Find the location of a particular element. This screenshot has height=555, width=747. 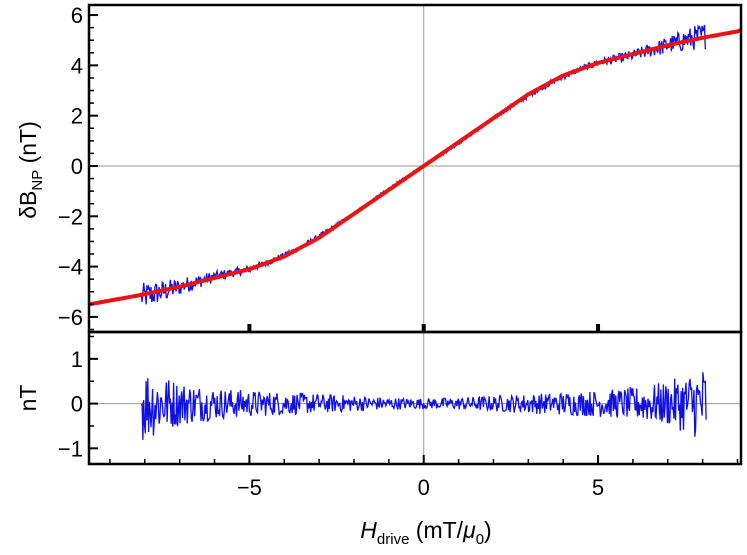

top-y-tick-label: −2 is located at coordinates (70, 216).